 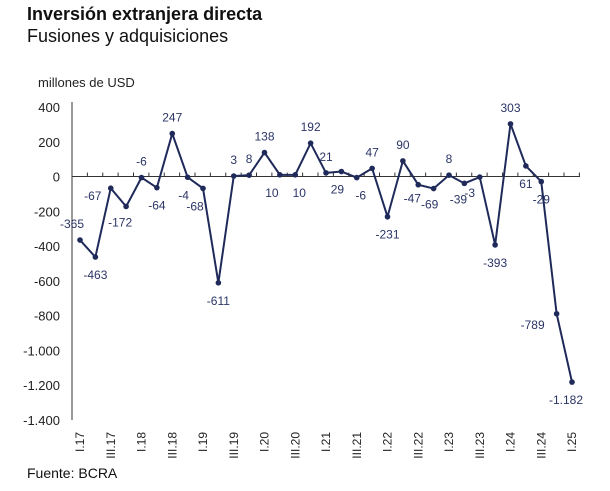 I want to click on y-tick-label: -1.200, so click(x=41, y=385).